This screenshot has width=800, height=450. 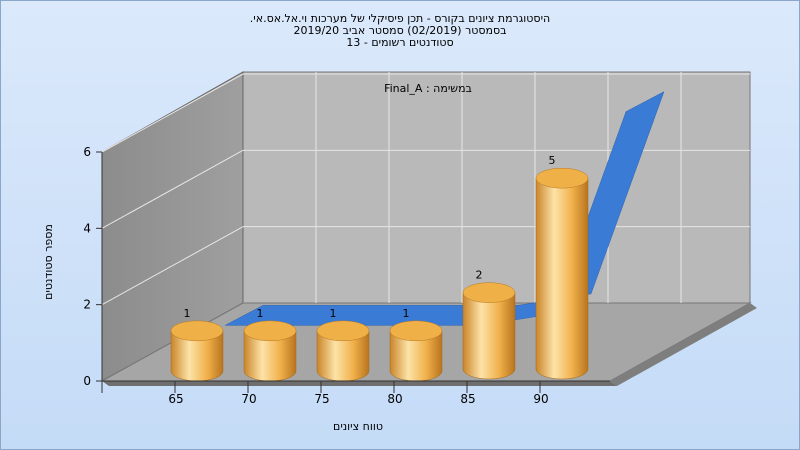 What do you see at coordinates (400, 42) in the screenshot?
I see `chart-title-line-3: סטודנטים רשומים - 13` at bounding box center [400, 42].